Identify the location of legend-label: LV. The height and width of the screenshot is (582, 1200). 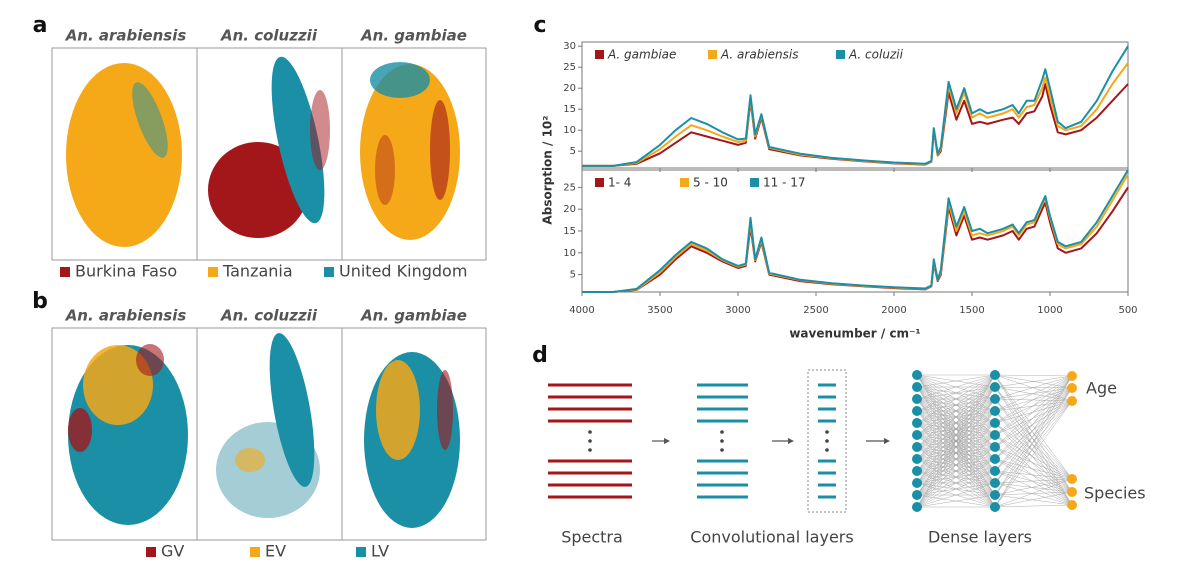
(380, 551).